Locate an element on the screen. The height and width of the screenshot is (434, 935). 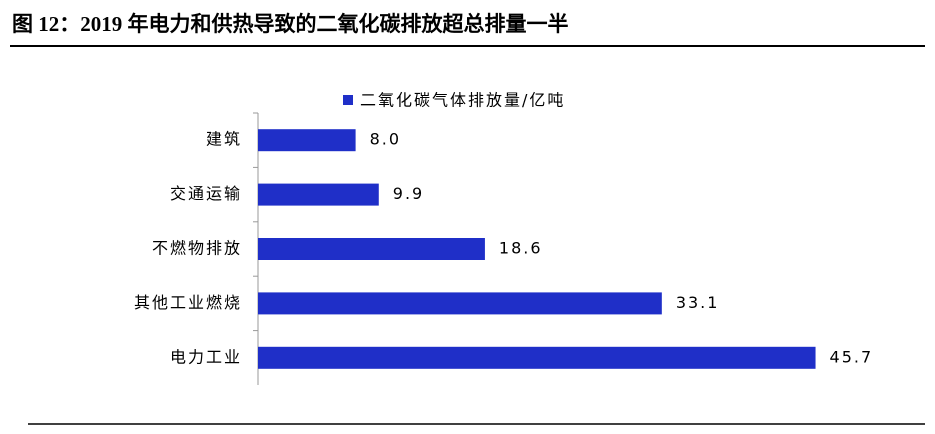
y-tick-label: 交通运输 is located at coordinates (206, 193).